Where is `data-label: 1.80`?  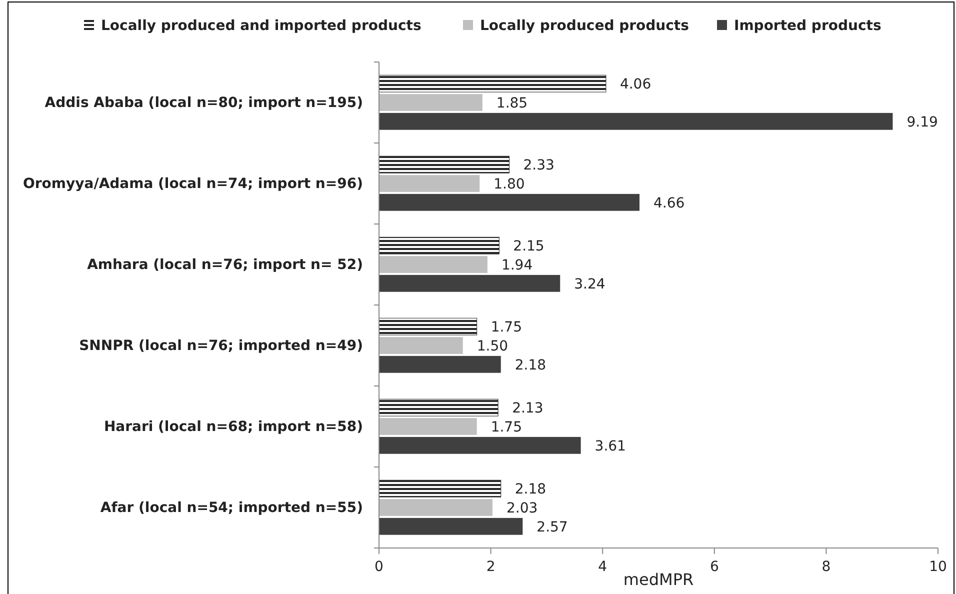 data-label: 1.80 is located at coordinates (509, 184).